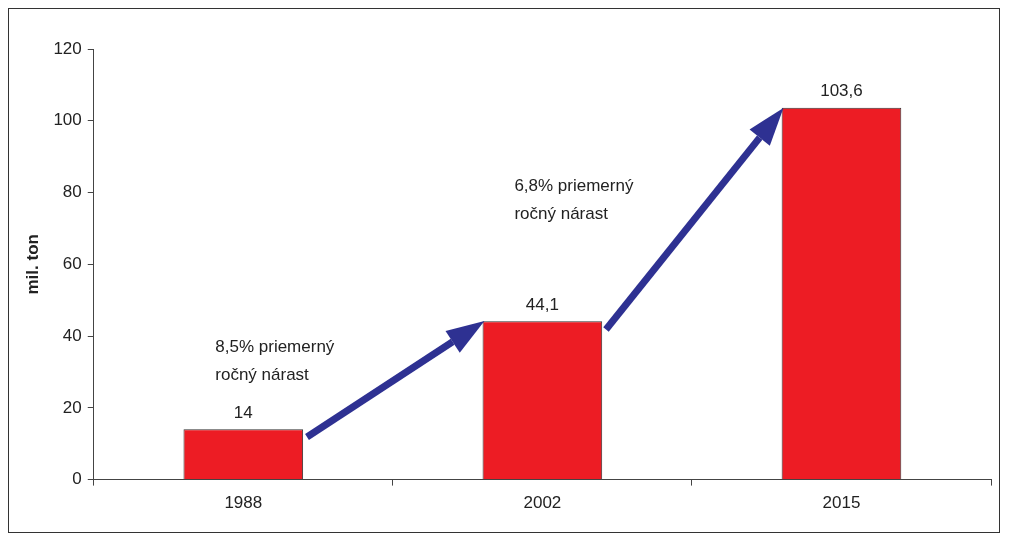  I want to click on data-label: 103,6, so click(841, 91).